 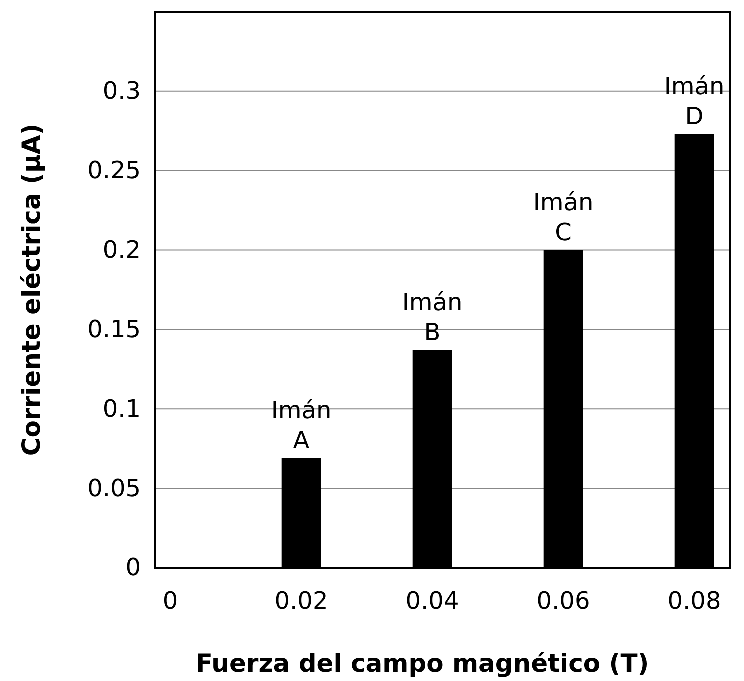 What do you see at coordinates (433, 601) in the screenshot?
I see `x-tick-label: 0.04` at bounding box center [433, 601].